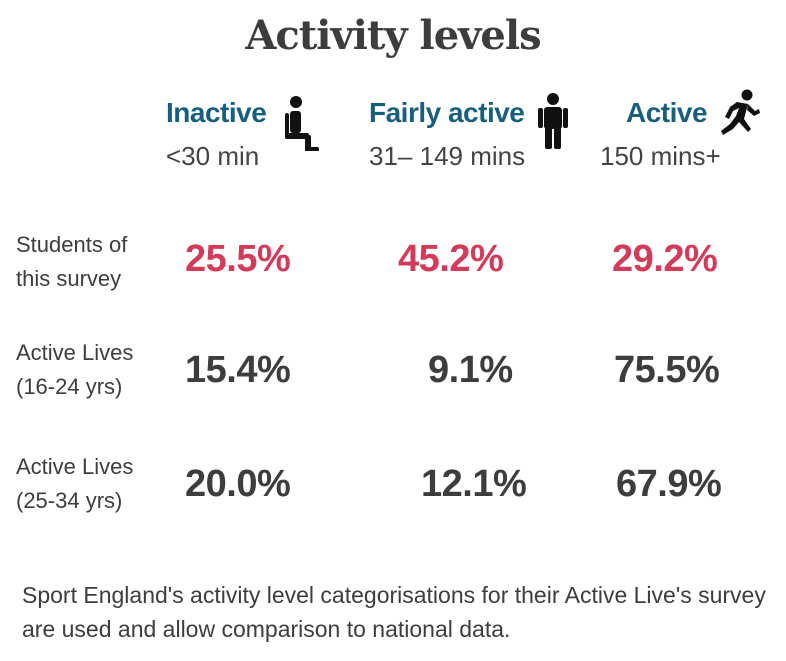 The height and width of the screenshot is (661, 786). I want to click on row-label-line: this survey, so click(69, 278).